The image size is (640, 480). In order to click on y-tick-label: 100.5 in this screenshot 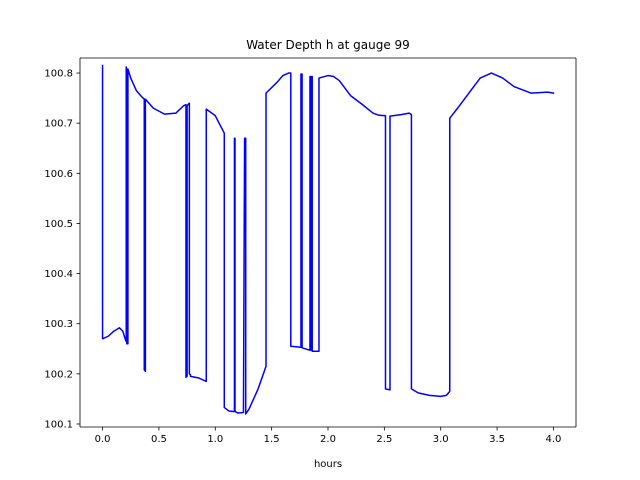, I will do `click(58, 224)`.